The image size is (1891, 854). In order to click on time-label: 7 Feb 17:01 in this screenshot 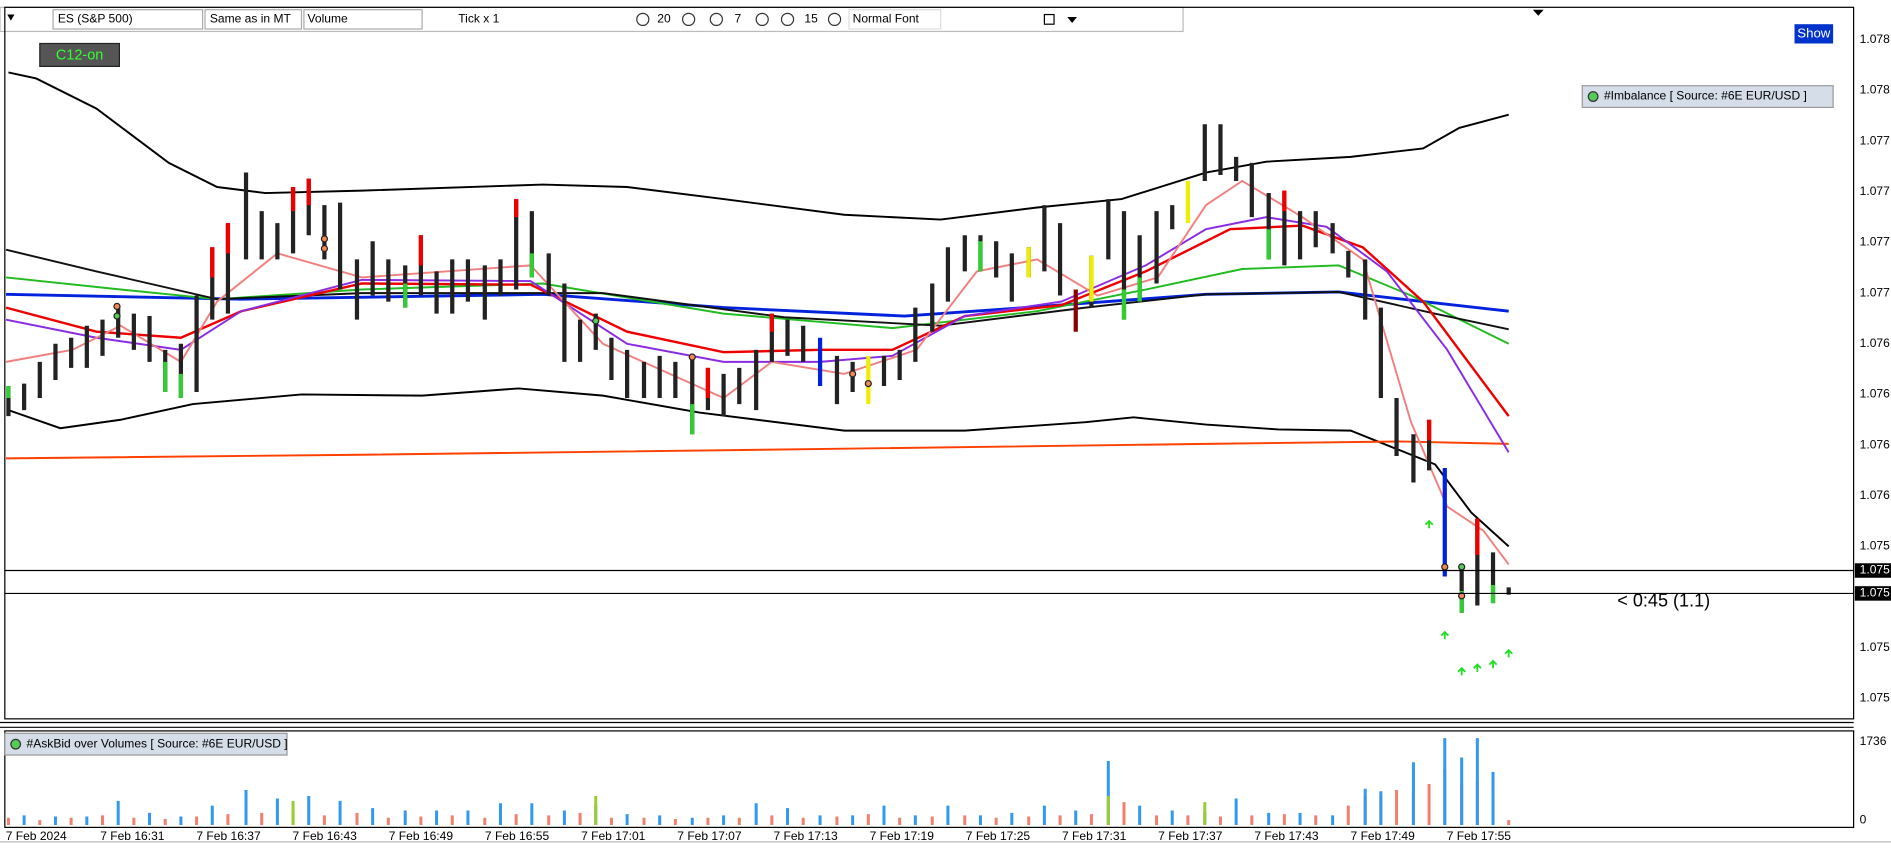, I will do `click(613, 836)`.